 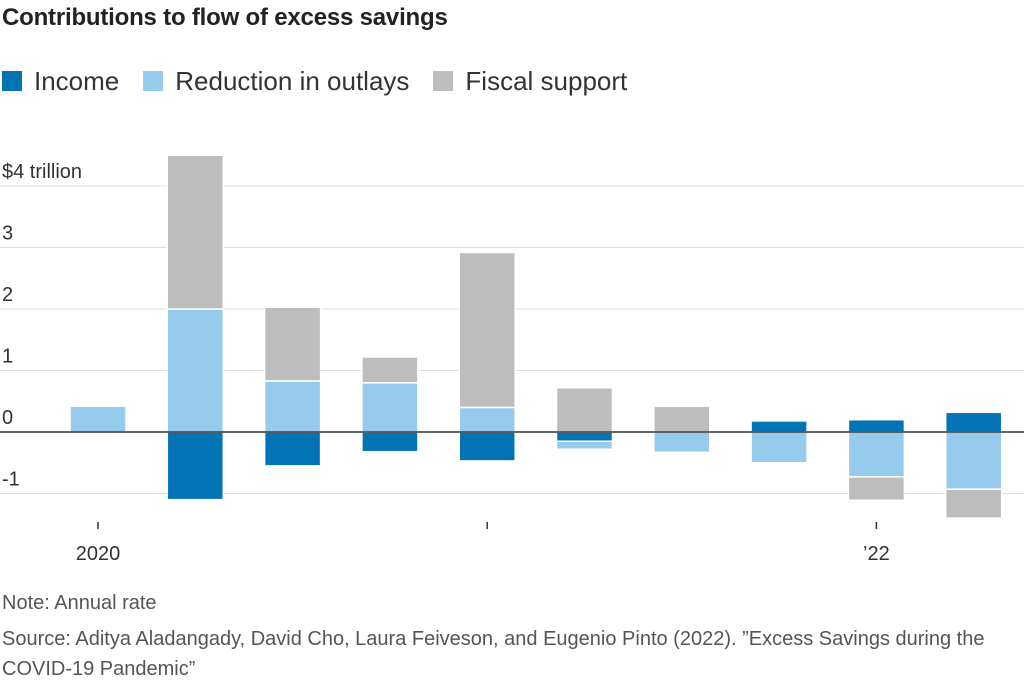 What do you see at coordinates (11, 480) in the screenshot?
I see `y-tick-label: -1` at bounding box center [11, 480].